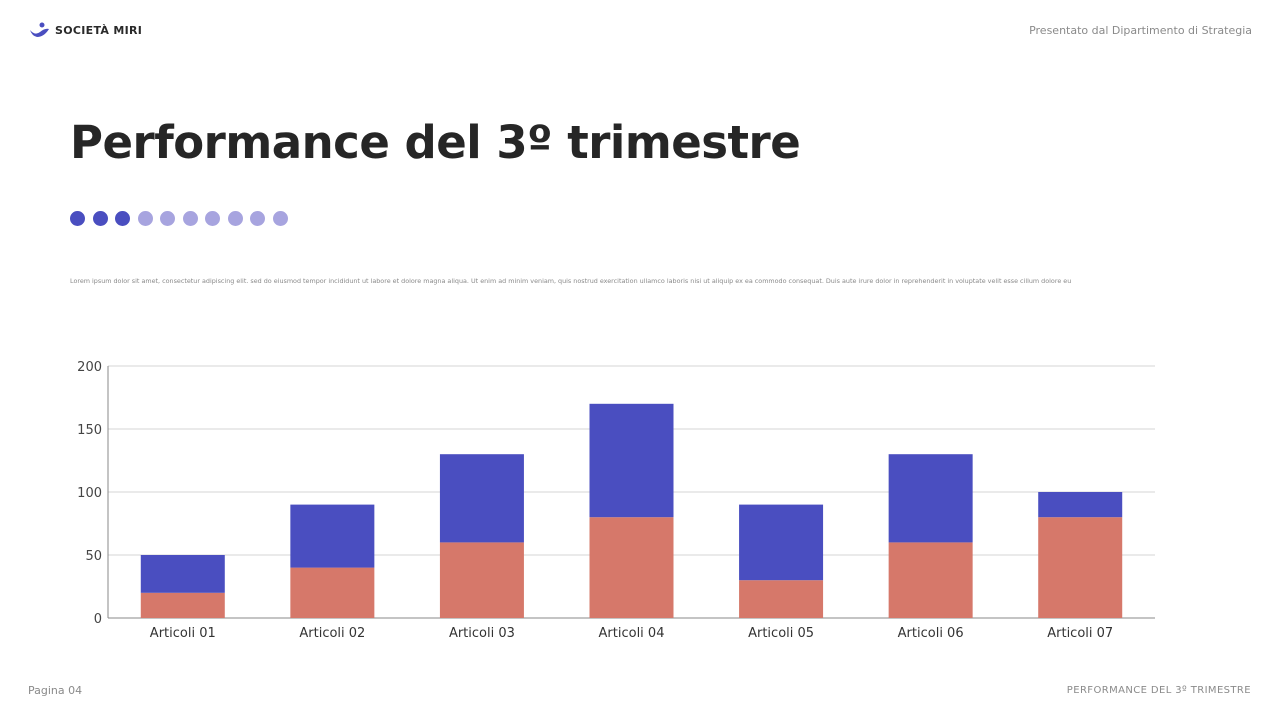  I want to click on presenter-text: Presentato dal Dipartimento di Strategia, so click(1140, 30).